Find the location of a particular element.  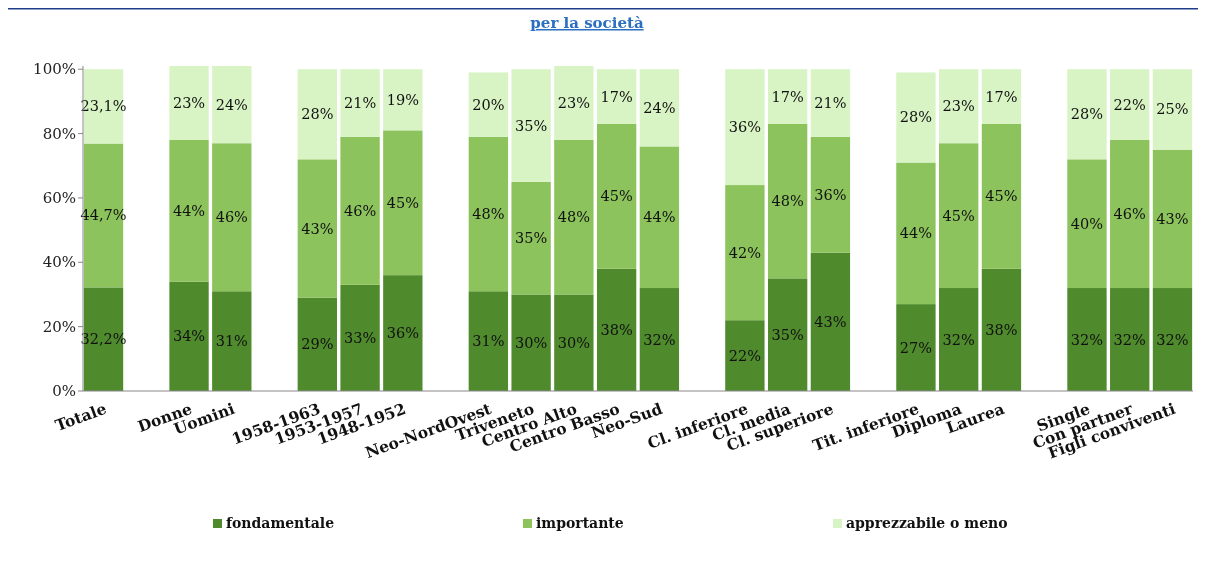

x-tick-label: Totale is located at coordinates (81, 416).